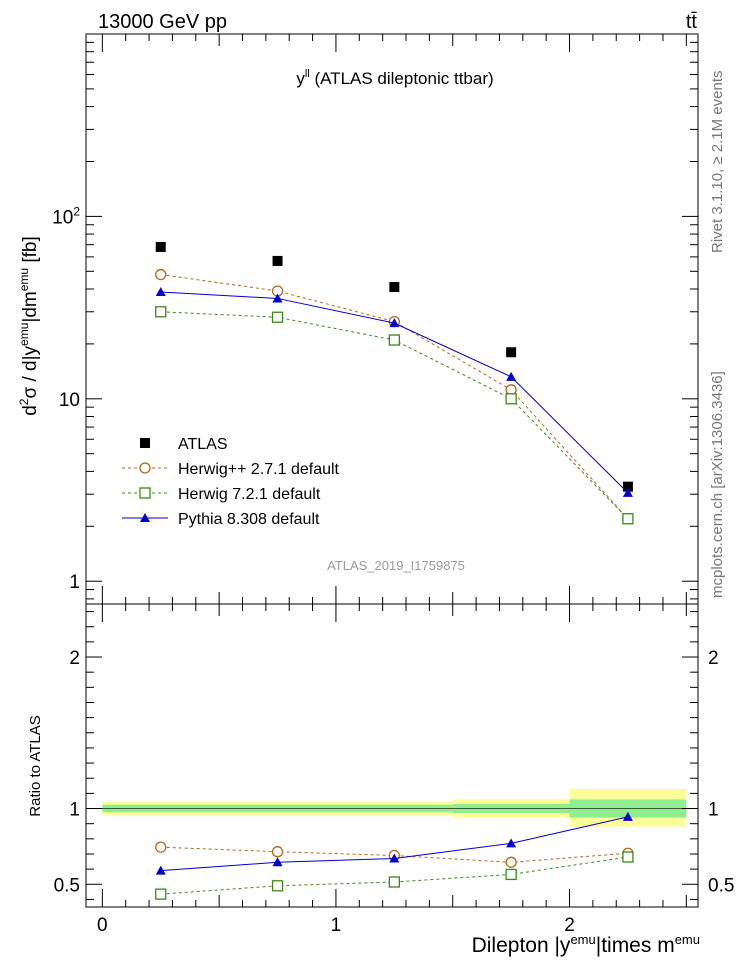 Image resolution: width=746 pixels, height=972 pixels. What do you see at coordinates (249, 494) in the screenshot?
I see `legend-label: Herwig 7.2.1 default` at bounding box center [249, 494].